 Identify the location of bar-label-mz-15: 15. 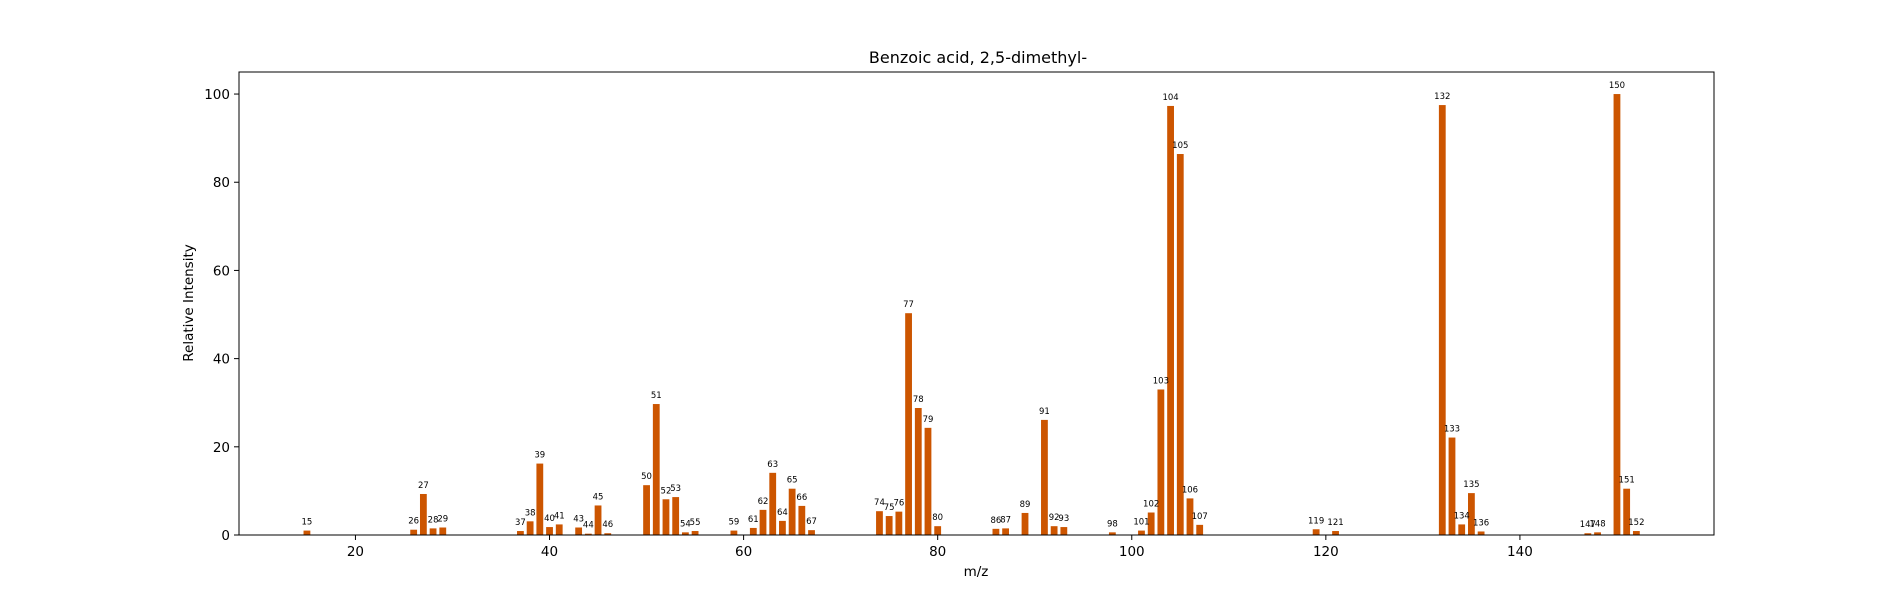
(307, 523).